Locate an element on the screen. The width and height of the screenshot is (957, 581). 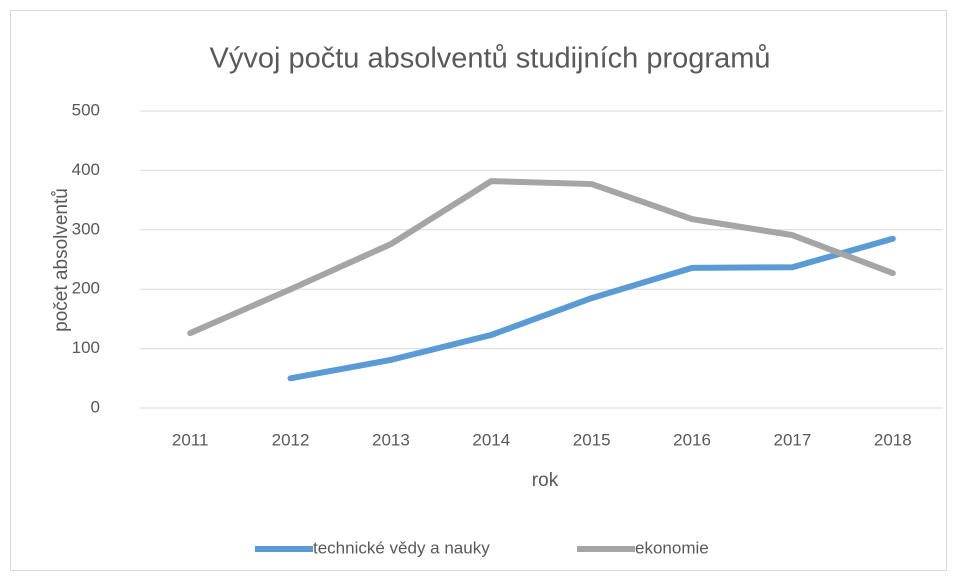
x-axis-label: rok is located at coordinates (545, 480).